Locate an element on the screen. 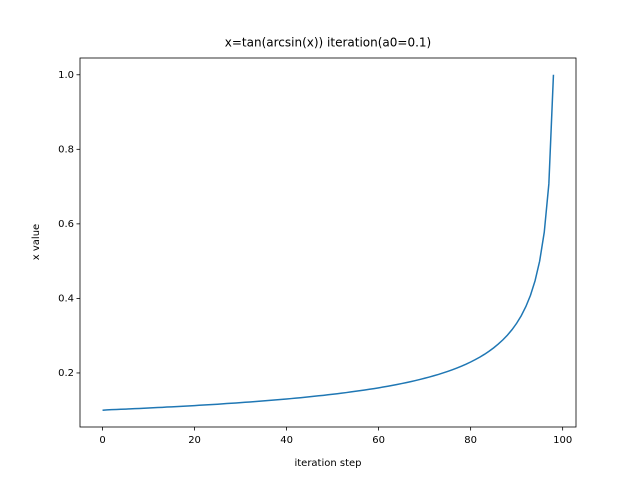 The image size is (640, 484). y-axis-label: x value is located at coordinates (36, 242).